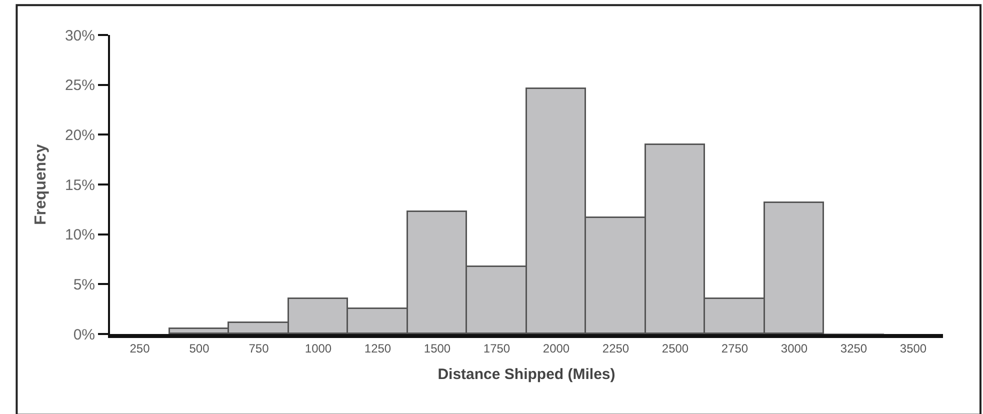  I want to click on y-tick-label: 10%, so click(79, 235).